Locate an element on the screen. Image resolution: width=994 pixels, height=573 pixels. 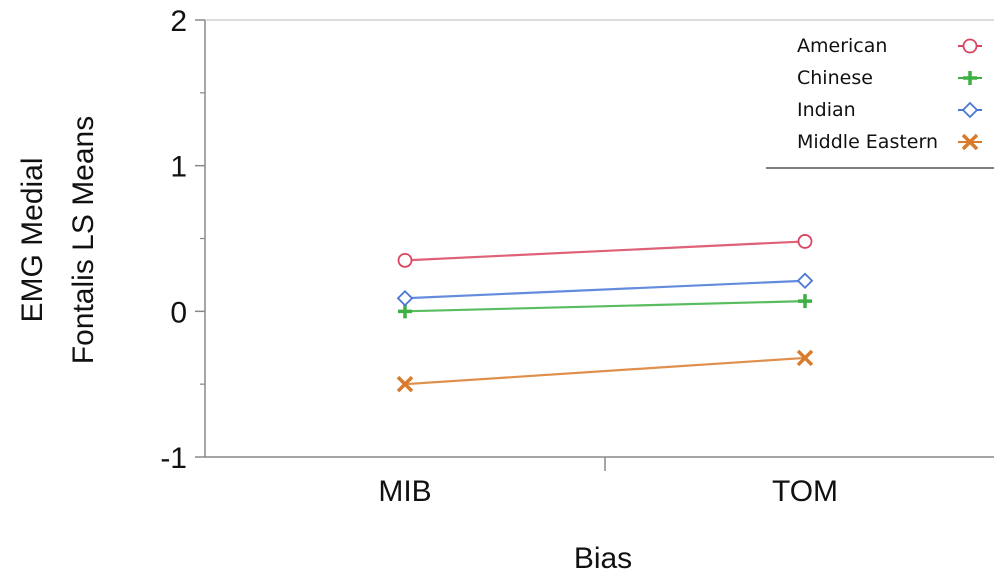
data-point-middle-eastern-mib is located at coordinates (405, 384).